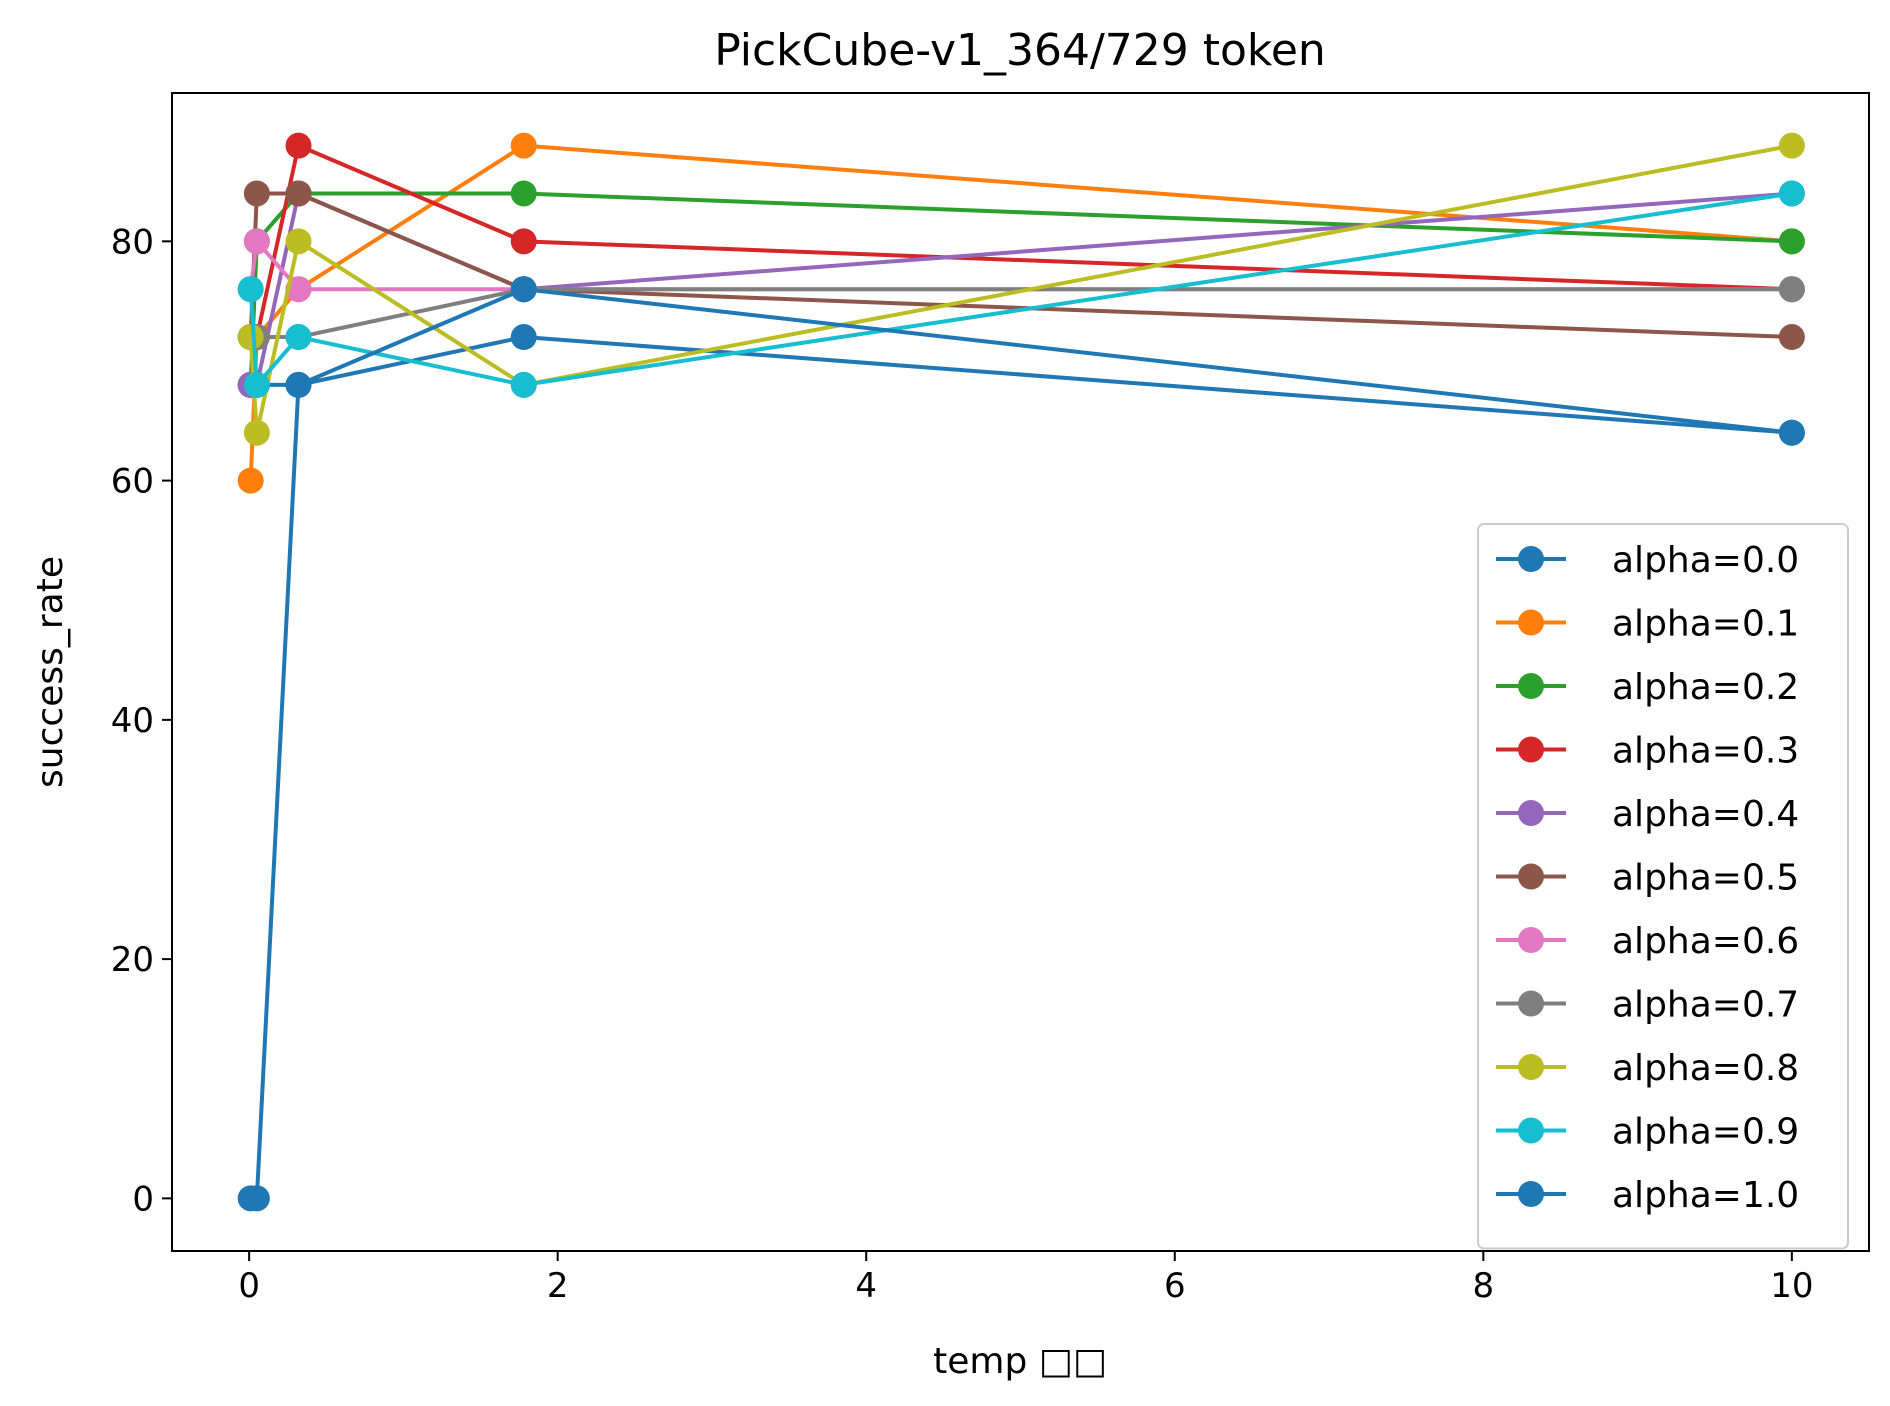  I want to click on legend-label: alpha=0.9, so click(1705, 1132).